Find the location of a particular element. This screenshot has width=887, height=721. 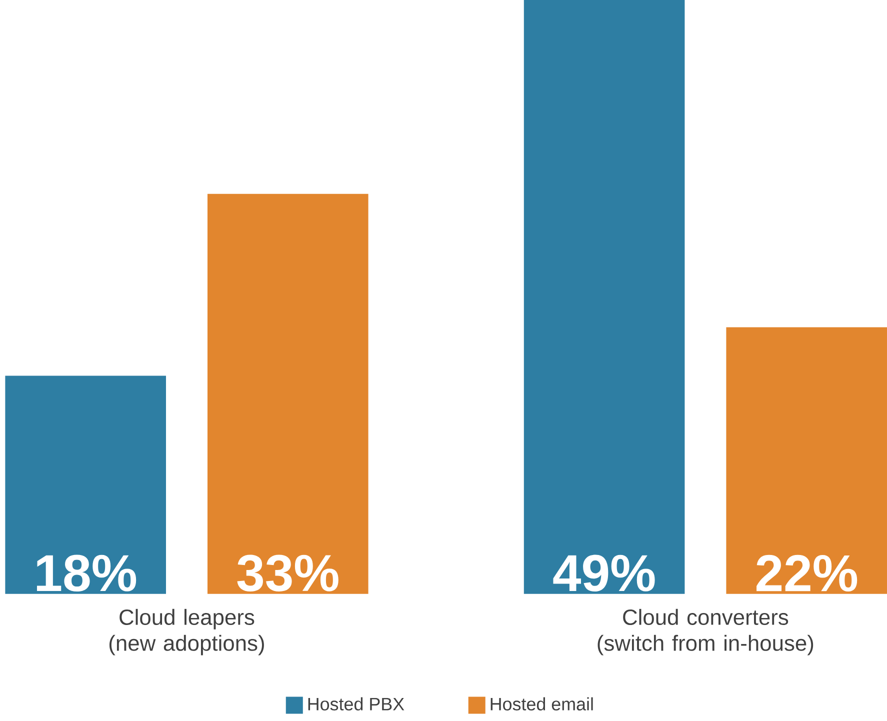

data-label: 18% is located at coordinates (86, 573).